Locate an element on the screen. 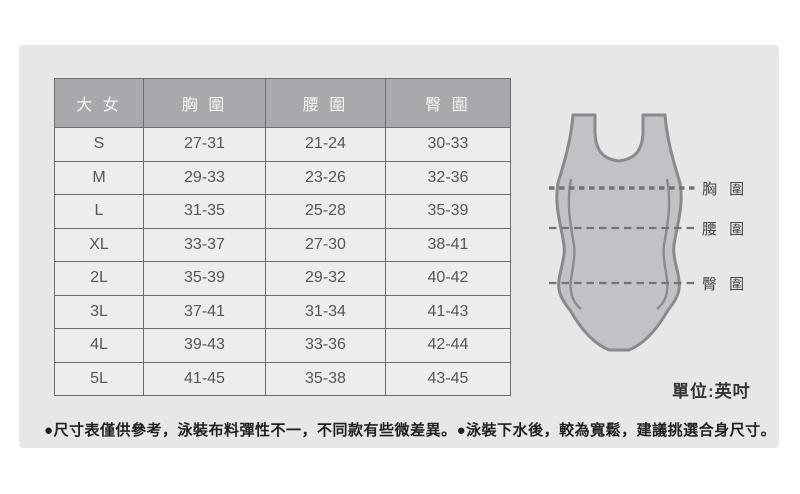 The height and width of the screenshot is (494, 800). table-row: 5L 41-45 35-38 43-45 is located at coordinates (282, 378).